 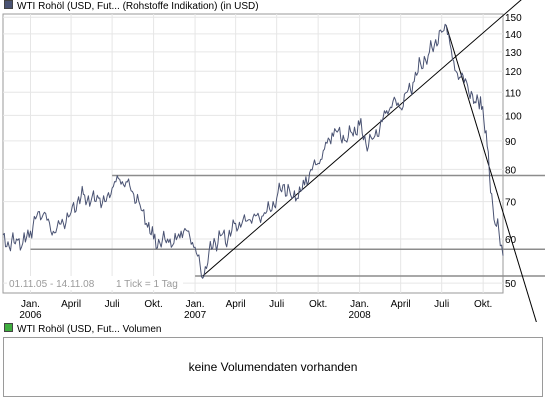 I want to click on y-tick-label: 50, so click(x=511, y=284).